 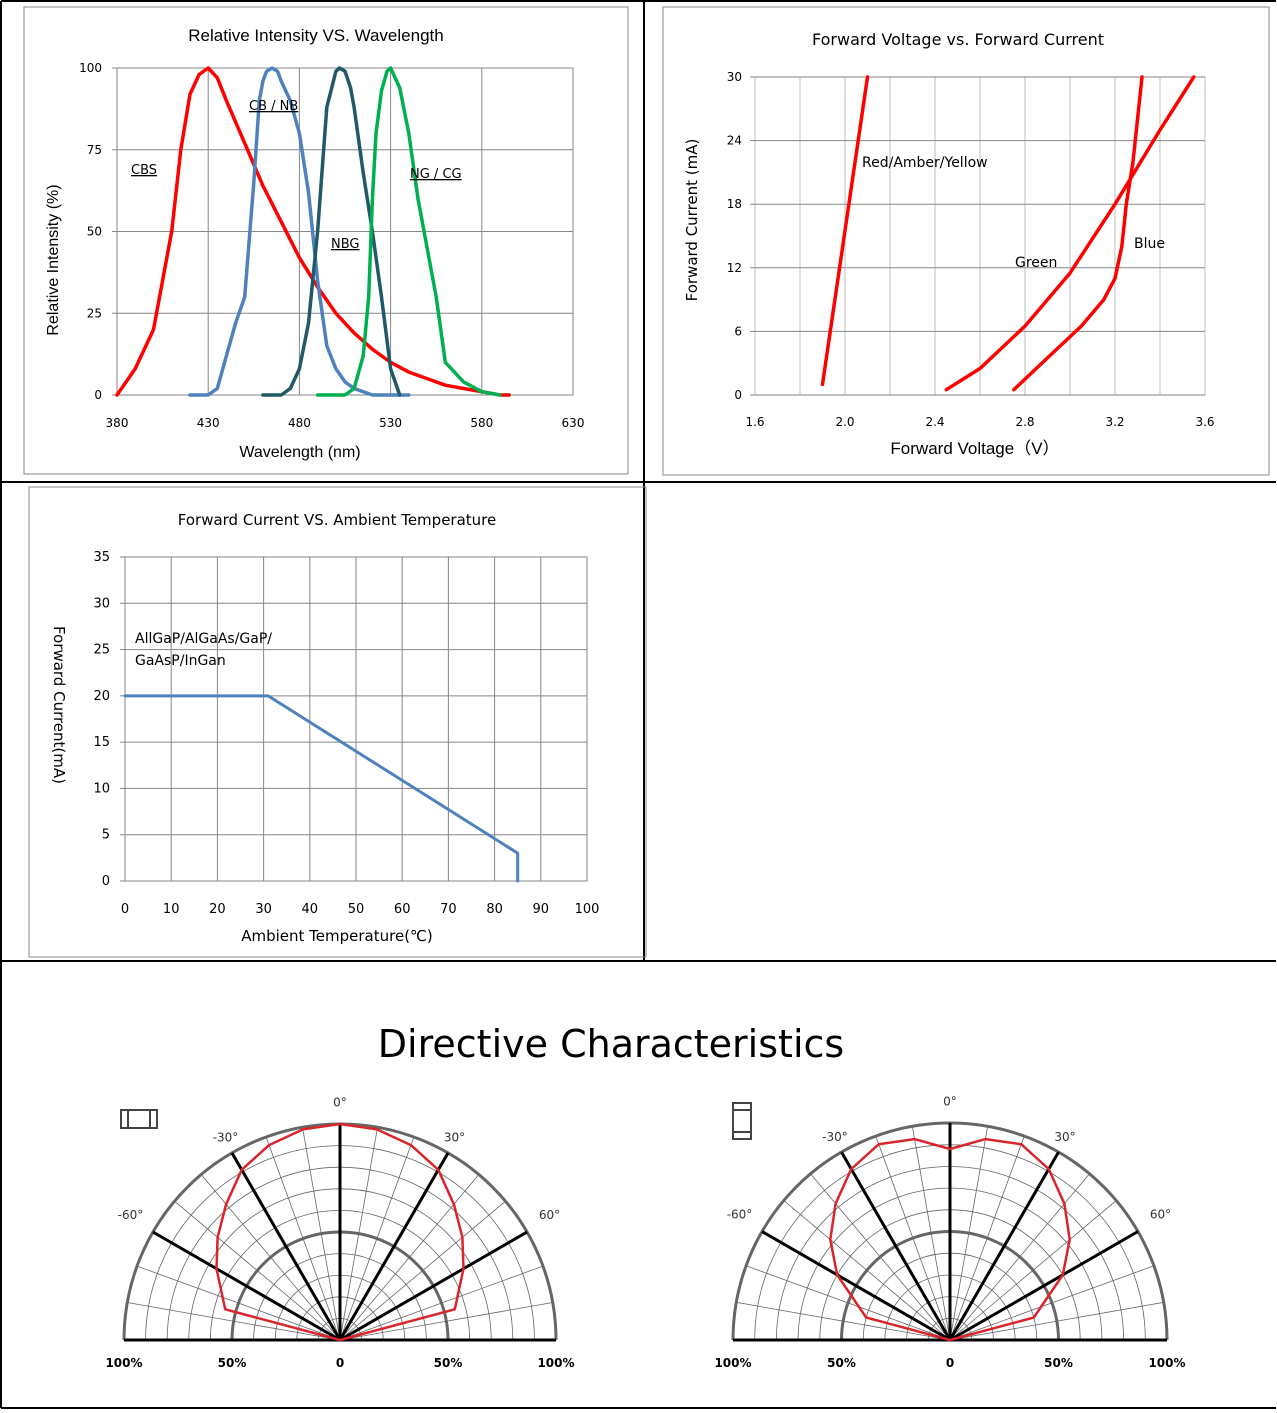 What do you see at coordinates (180, 661) in the screenshot?
I see `annotation-line-2: GaAsP/InGan` at bounding box center [180, 661].